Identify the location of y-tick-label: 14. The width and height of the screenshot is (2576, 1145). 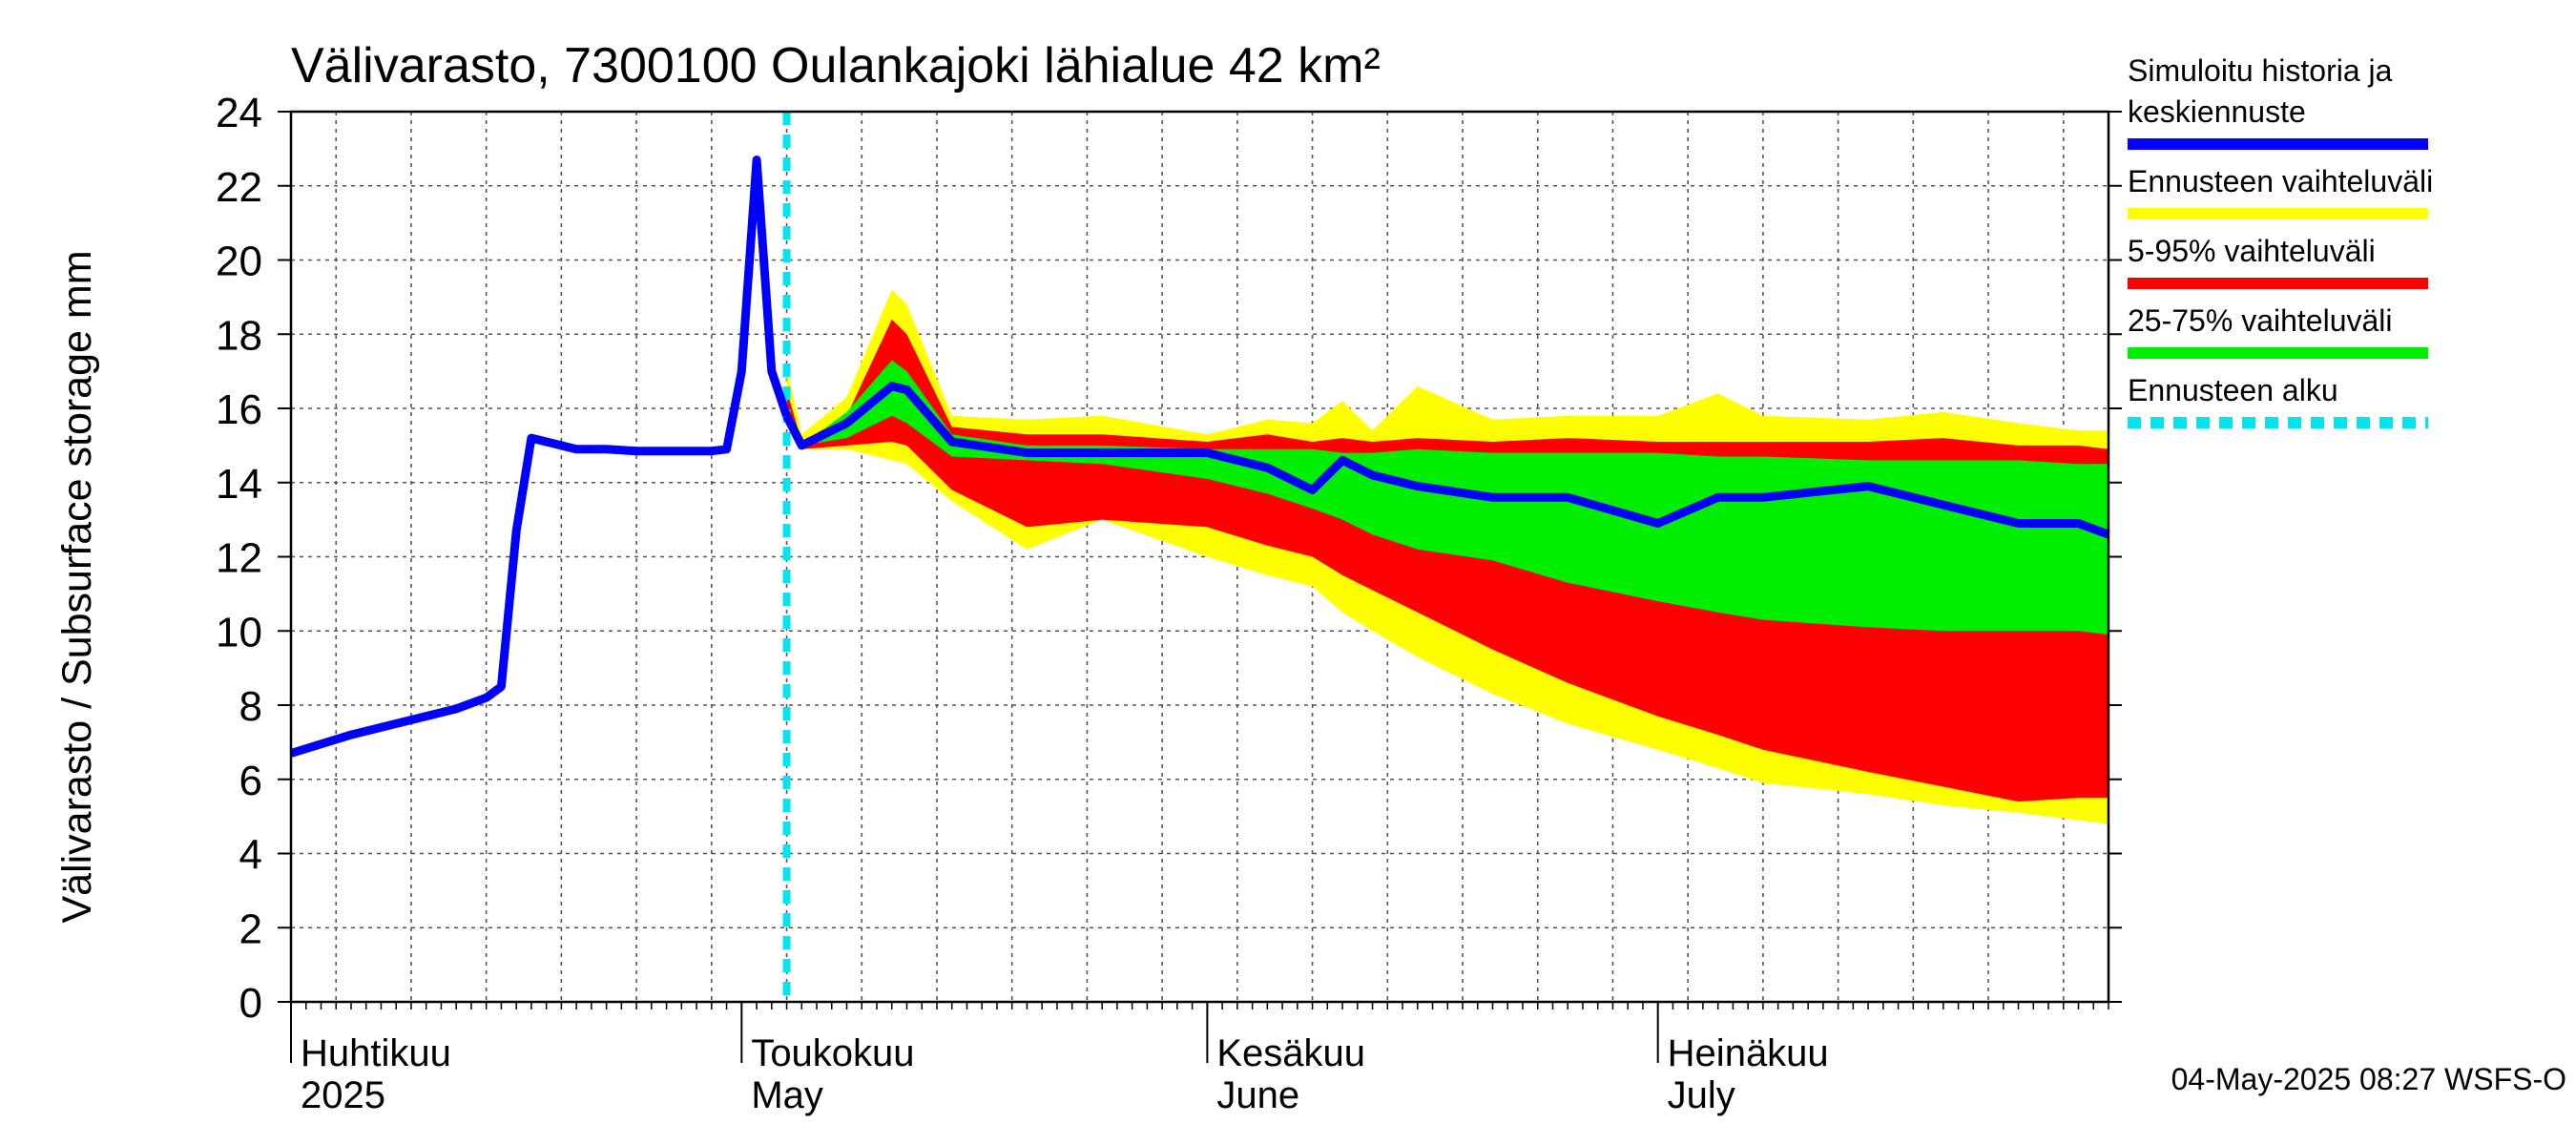
(239, 485).